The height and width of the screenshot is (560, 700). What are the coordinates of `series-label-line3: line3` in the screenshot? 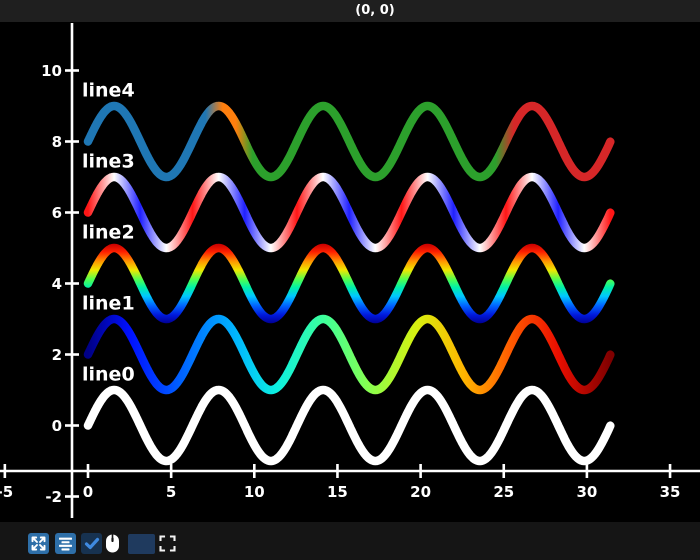 It's located at (108, 161).